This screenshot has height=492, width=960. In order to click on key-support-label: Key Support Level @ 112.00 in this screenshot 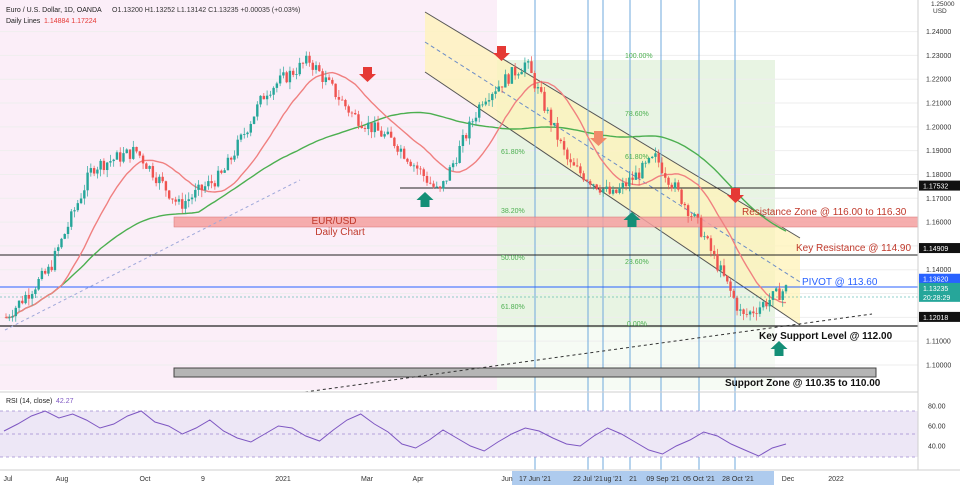, I will do `click(826, 336)`.